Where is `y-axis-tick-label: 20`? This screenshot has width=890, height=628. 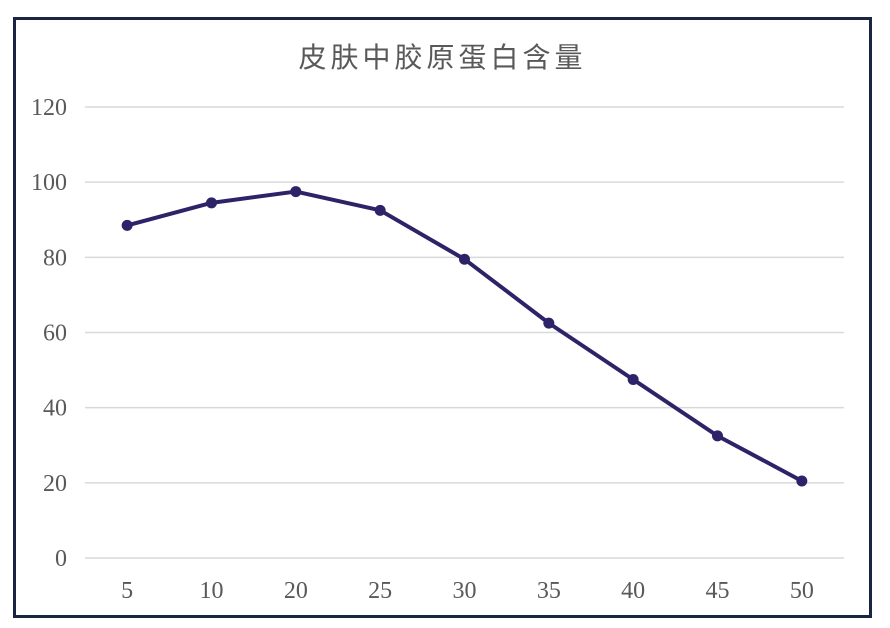 y-axis-tick-label: 20 is located at coordinates (55, 484).